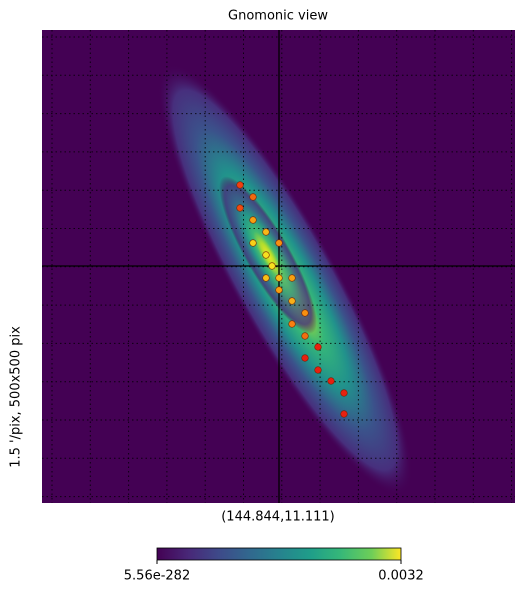 This screenshot has width=525, height=592. I want to click on chart-title: Gnomonic view, so click(278, 16).